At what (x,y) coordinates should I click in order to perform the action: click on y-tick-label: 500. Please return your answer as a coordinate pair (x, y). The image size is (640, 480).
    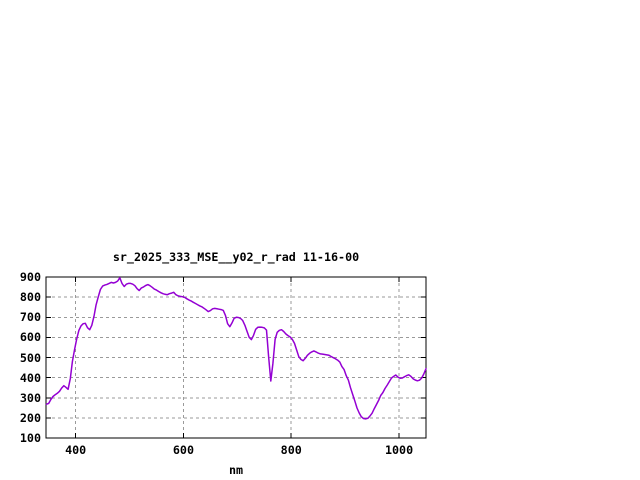
    Looking at the image, I should click on (30, 357).